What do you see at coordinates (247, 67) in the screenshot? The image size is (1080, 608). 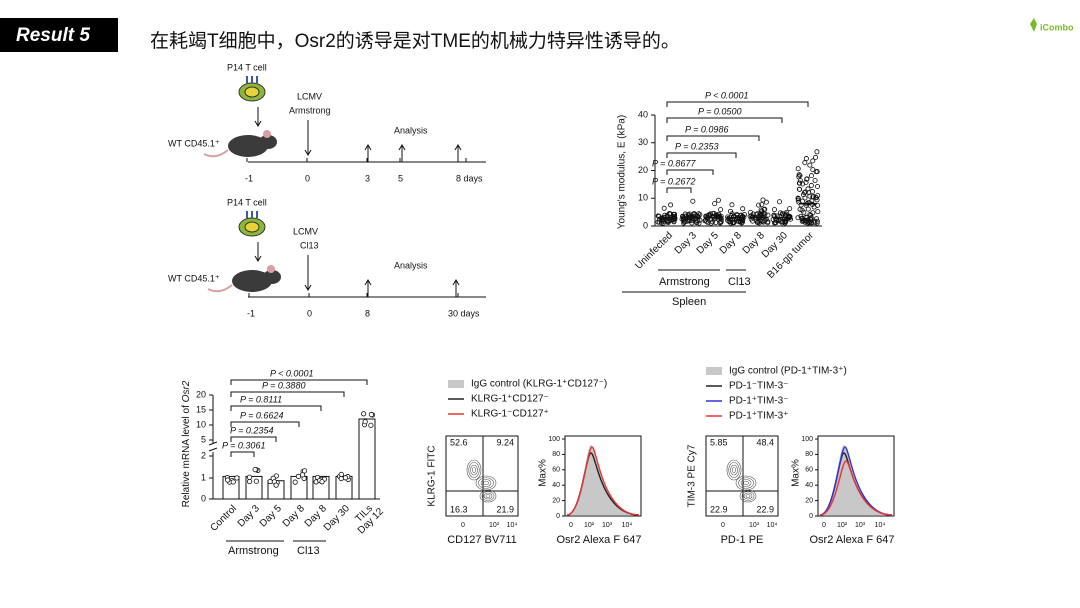 I see `cell-label: P14 T cell` at bounding box center [247, 67].